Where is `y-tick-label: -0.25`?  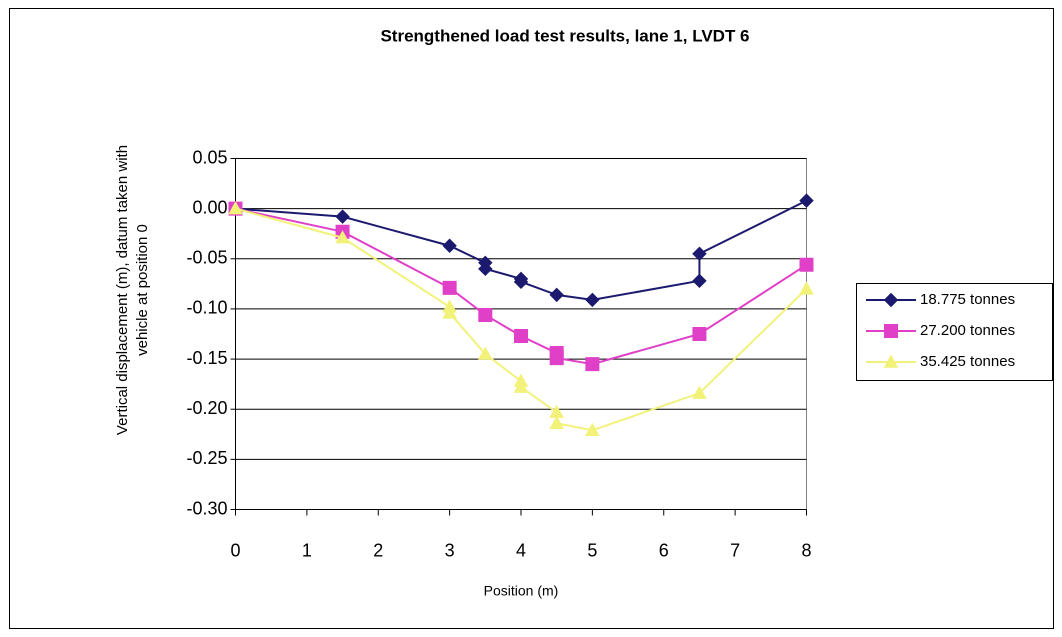
y-tick-label: -0.25 is located at coordinates (206, 458).